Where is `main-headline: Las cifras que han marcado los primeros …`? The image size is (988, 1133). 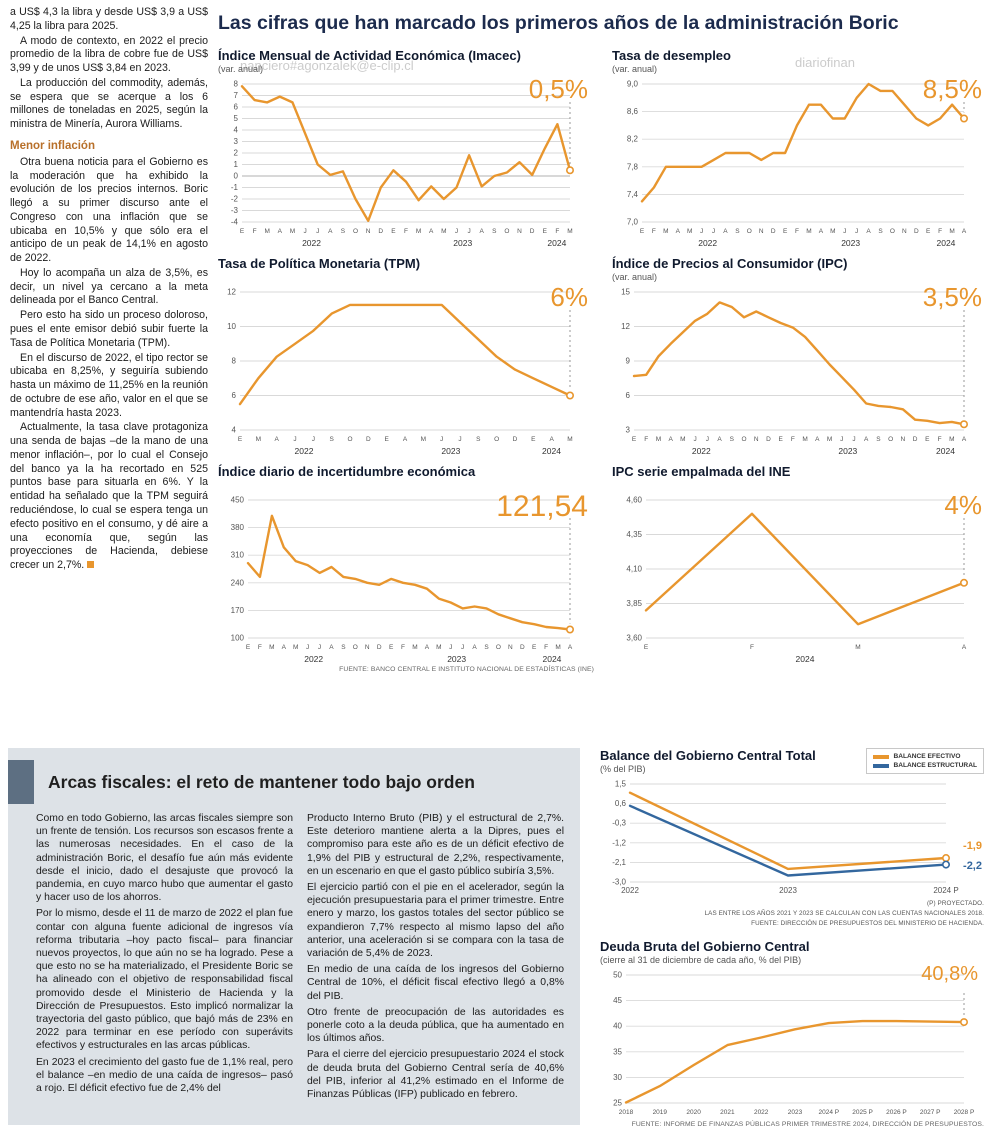
main-headline: Las cifras que han marcado los primeros … is located at coordinates (558, 23).